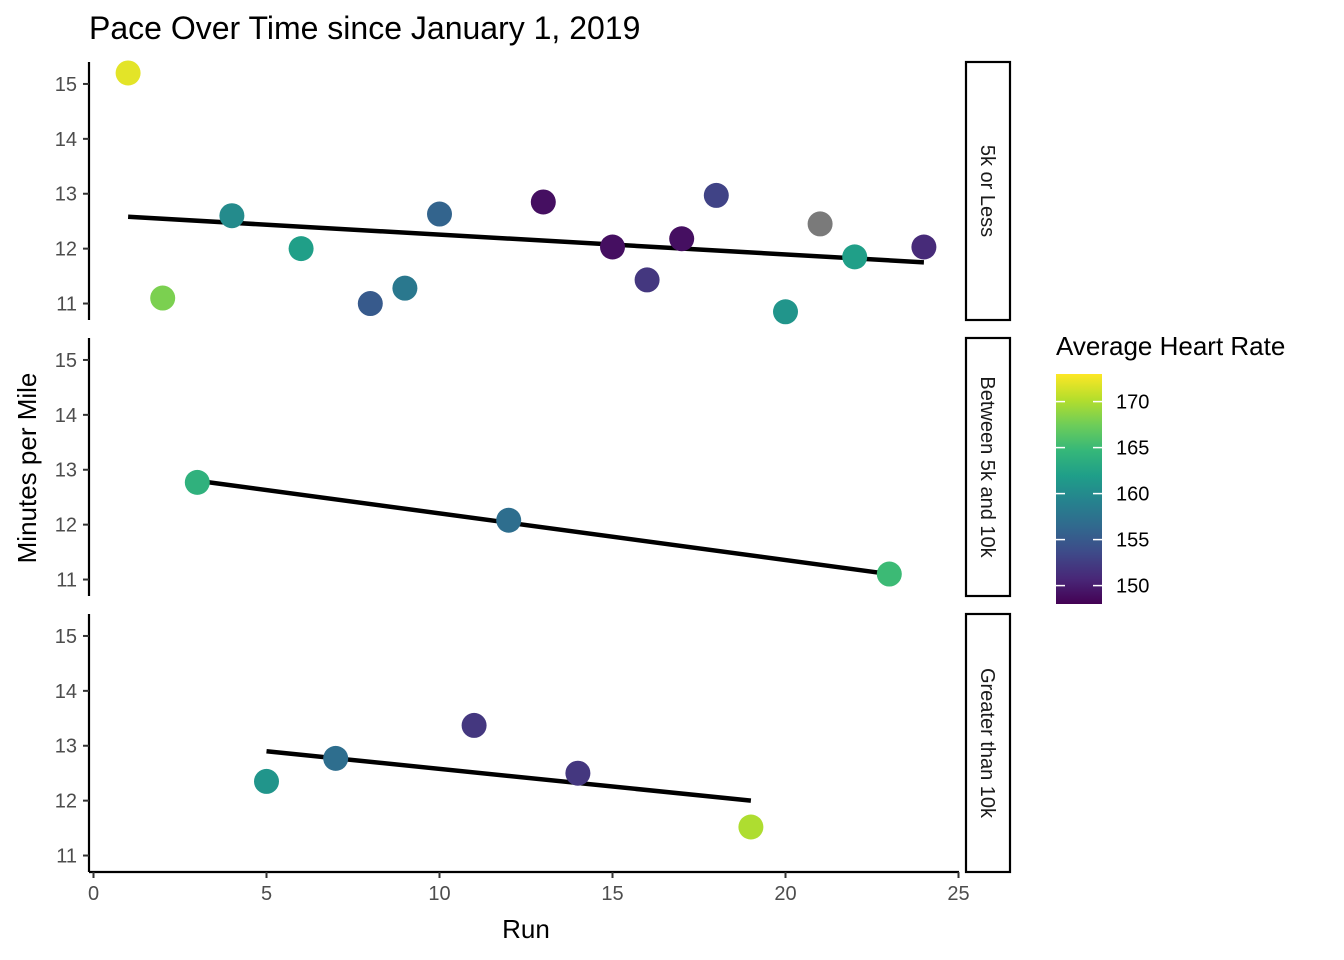 The height and width of the screenshot is (960, 1344). Describe the element at coordinates (266, 894) in the screenshot. I see `x-tick-label: 5` at that location.